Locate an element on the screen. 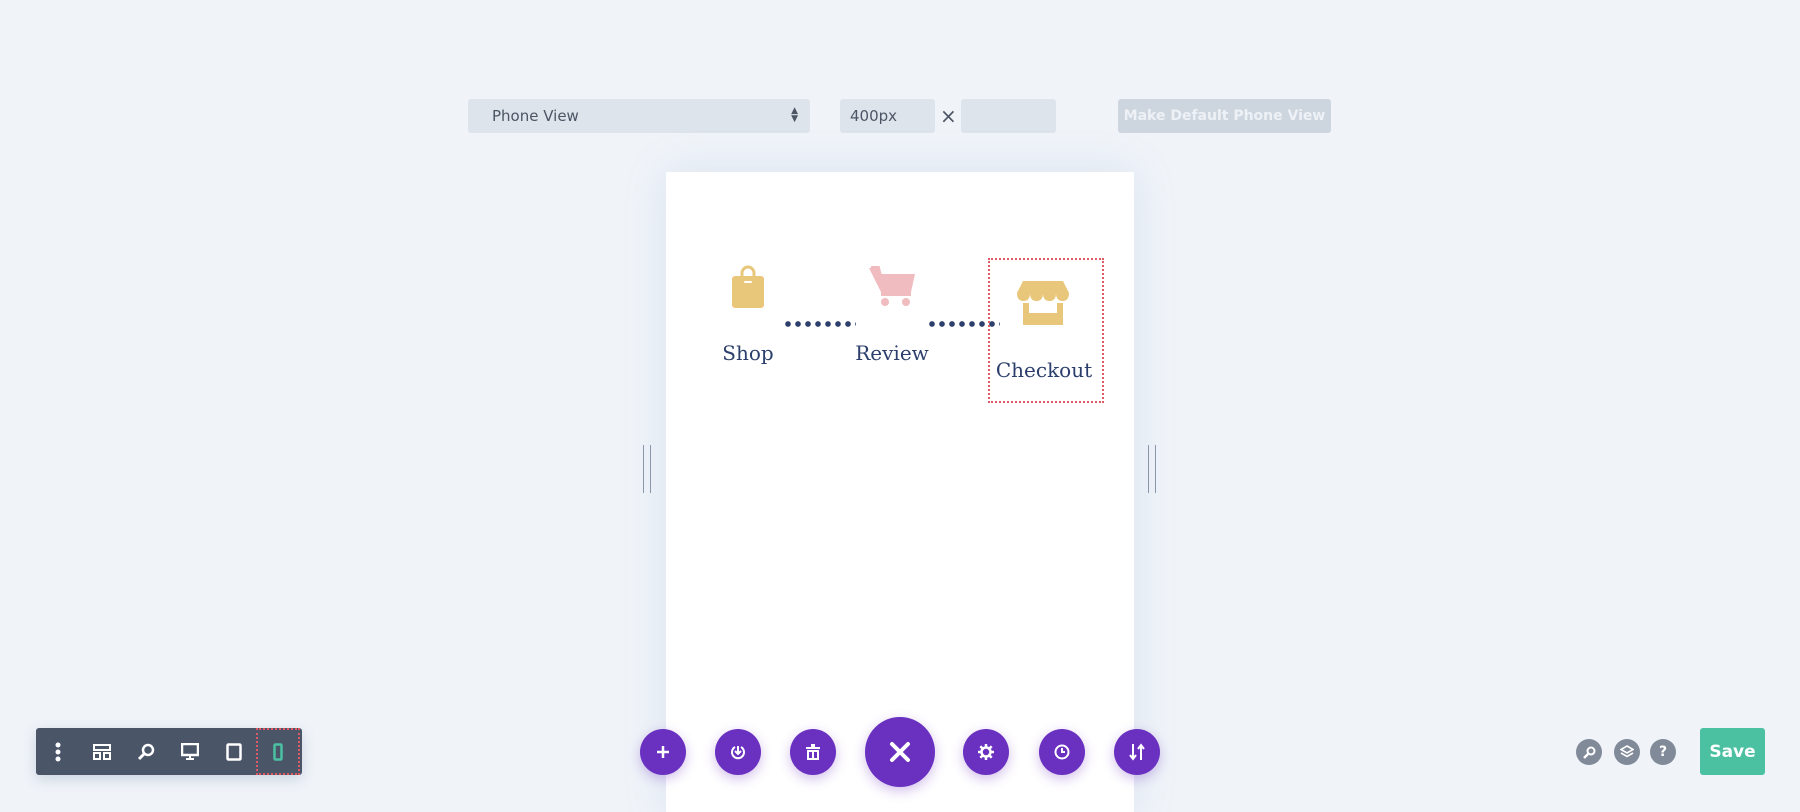  portability-button is located at coordinates (1137, 752).